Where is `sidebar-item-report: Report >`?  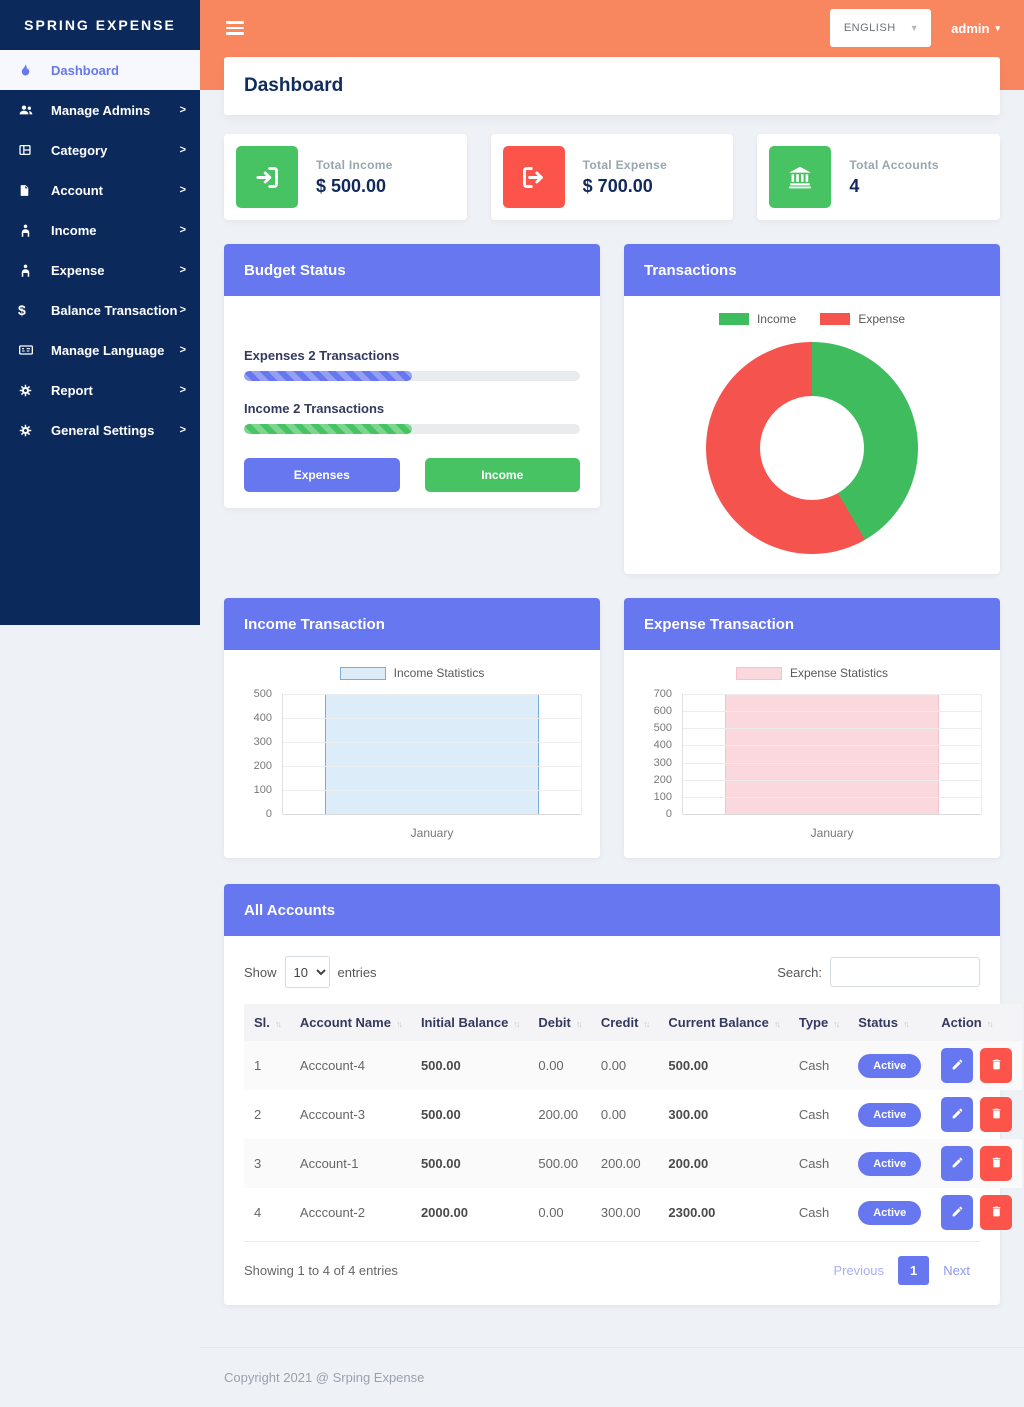
sidebar-item-report: Report > is located at coordinates (100, 390).